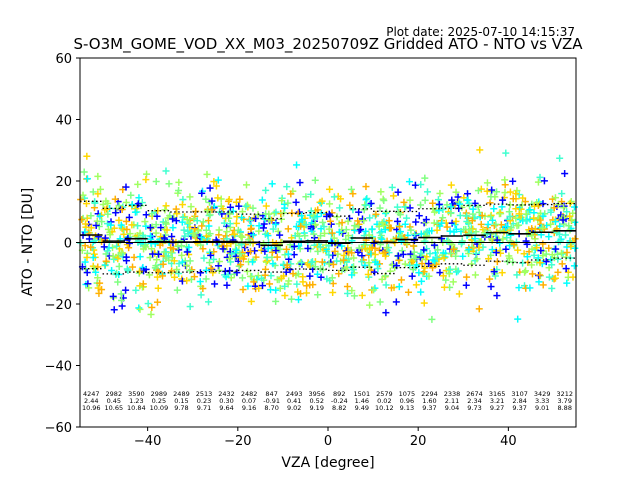 The width and height of the screenshot is (640, 480). I want to click on bin-count: 3590, so click(136, 394).